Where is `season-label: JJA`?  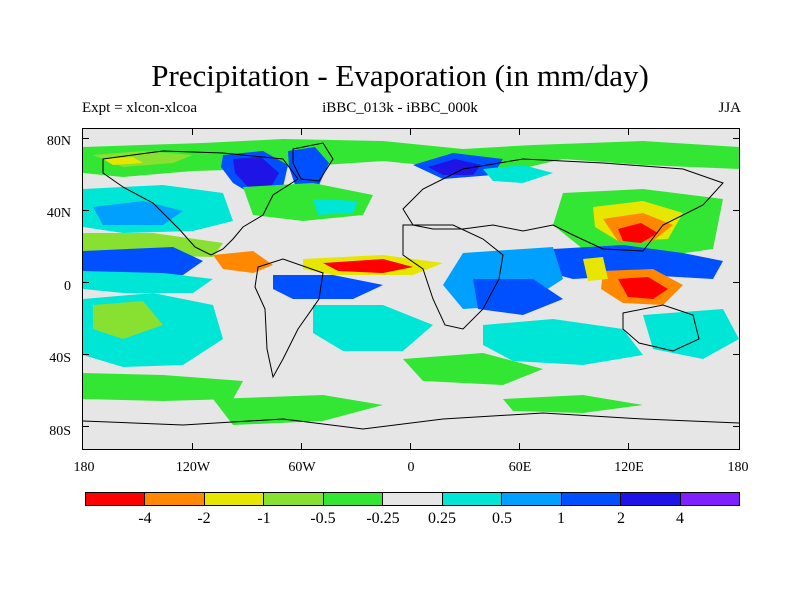 season-label: JJA is located at coordinates (729, 108).